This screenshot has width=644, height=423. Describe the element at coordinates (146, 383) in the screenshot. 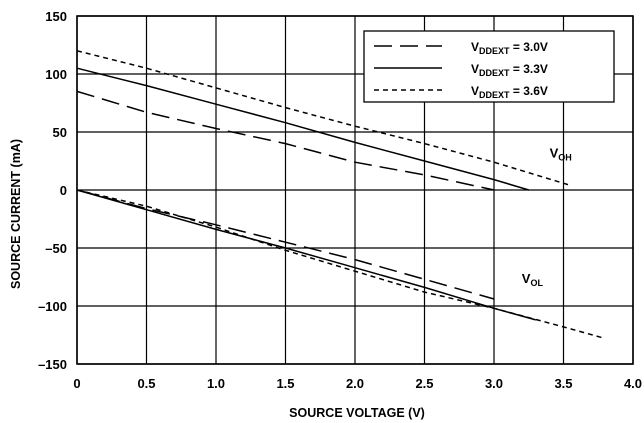

I see `x-tick-label: 0.5` at that location.